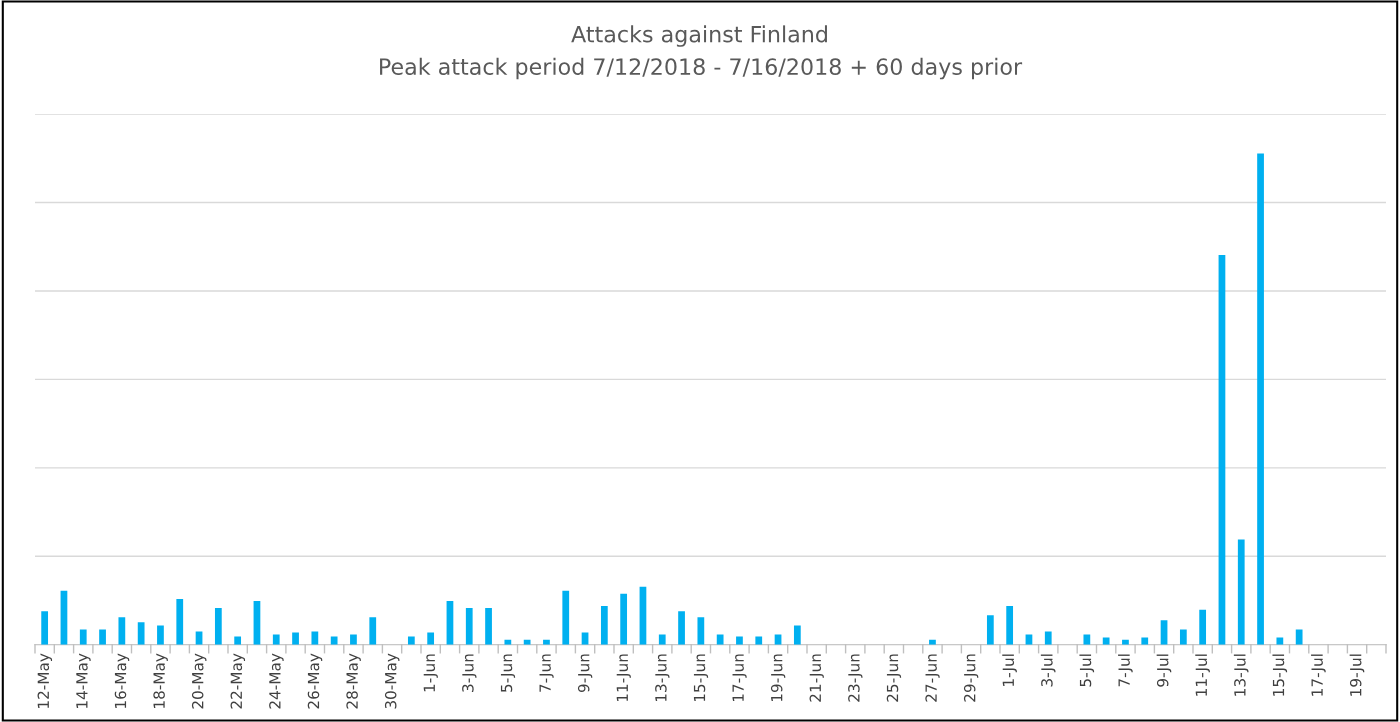  What do you see at coordinates (315, 681) in the screenshot?
I see `x-tick-label: 26-May` at bounding box center [315, 681].